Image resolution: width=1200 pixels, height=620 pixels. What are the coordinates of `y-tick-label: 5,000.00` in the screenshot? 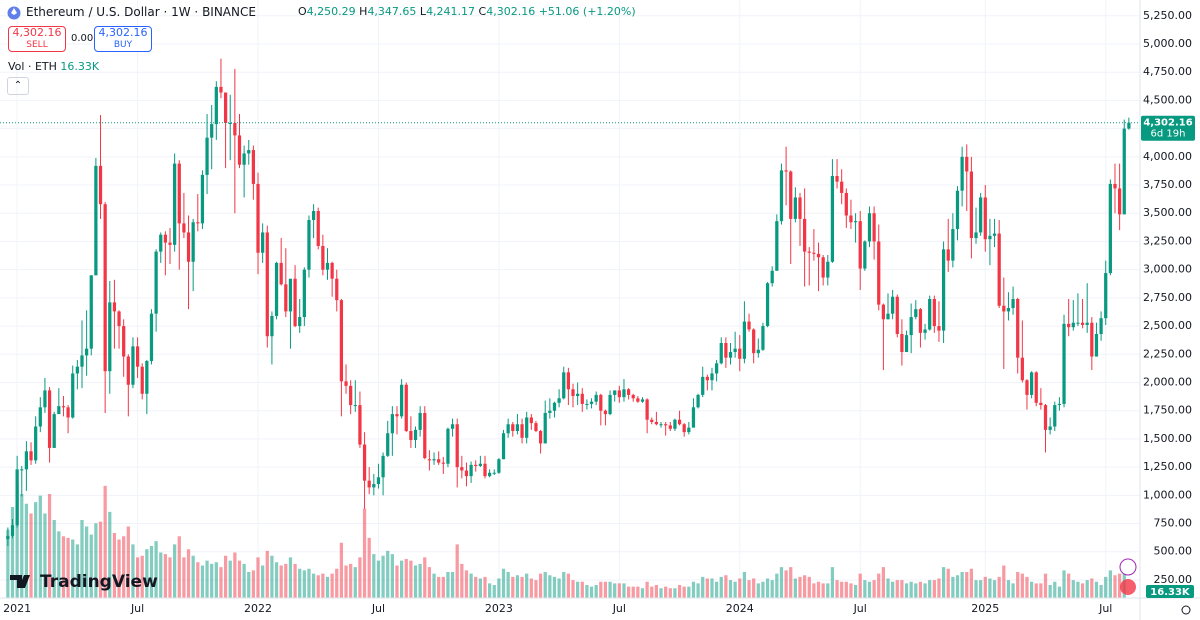 It's located at (1167, 43).